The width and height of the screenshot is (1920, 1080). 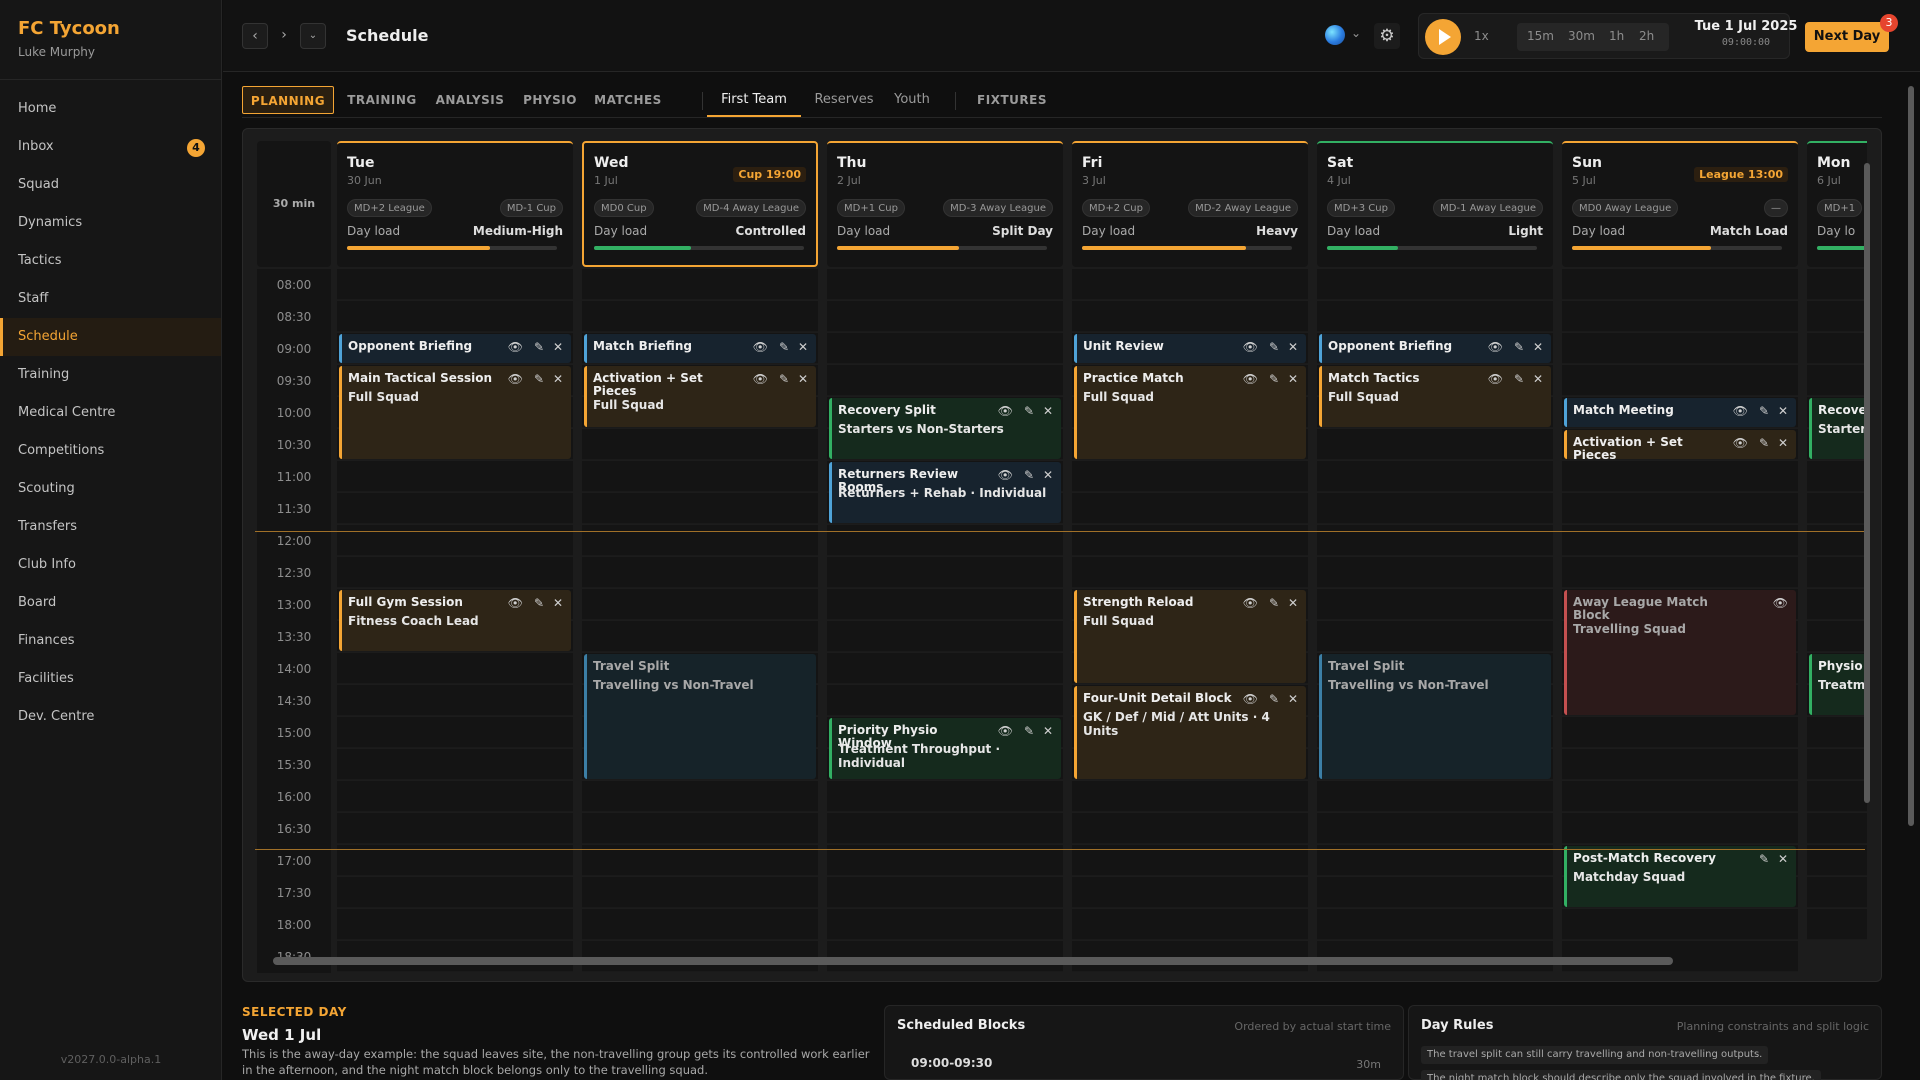 What do you see at coordinates (1335, 35) in the screenshot?
I see `globe-icon` at bounding box center [1335, 35].